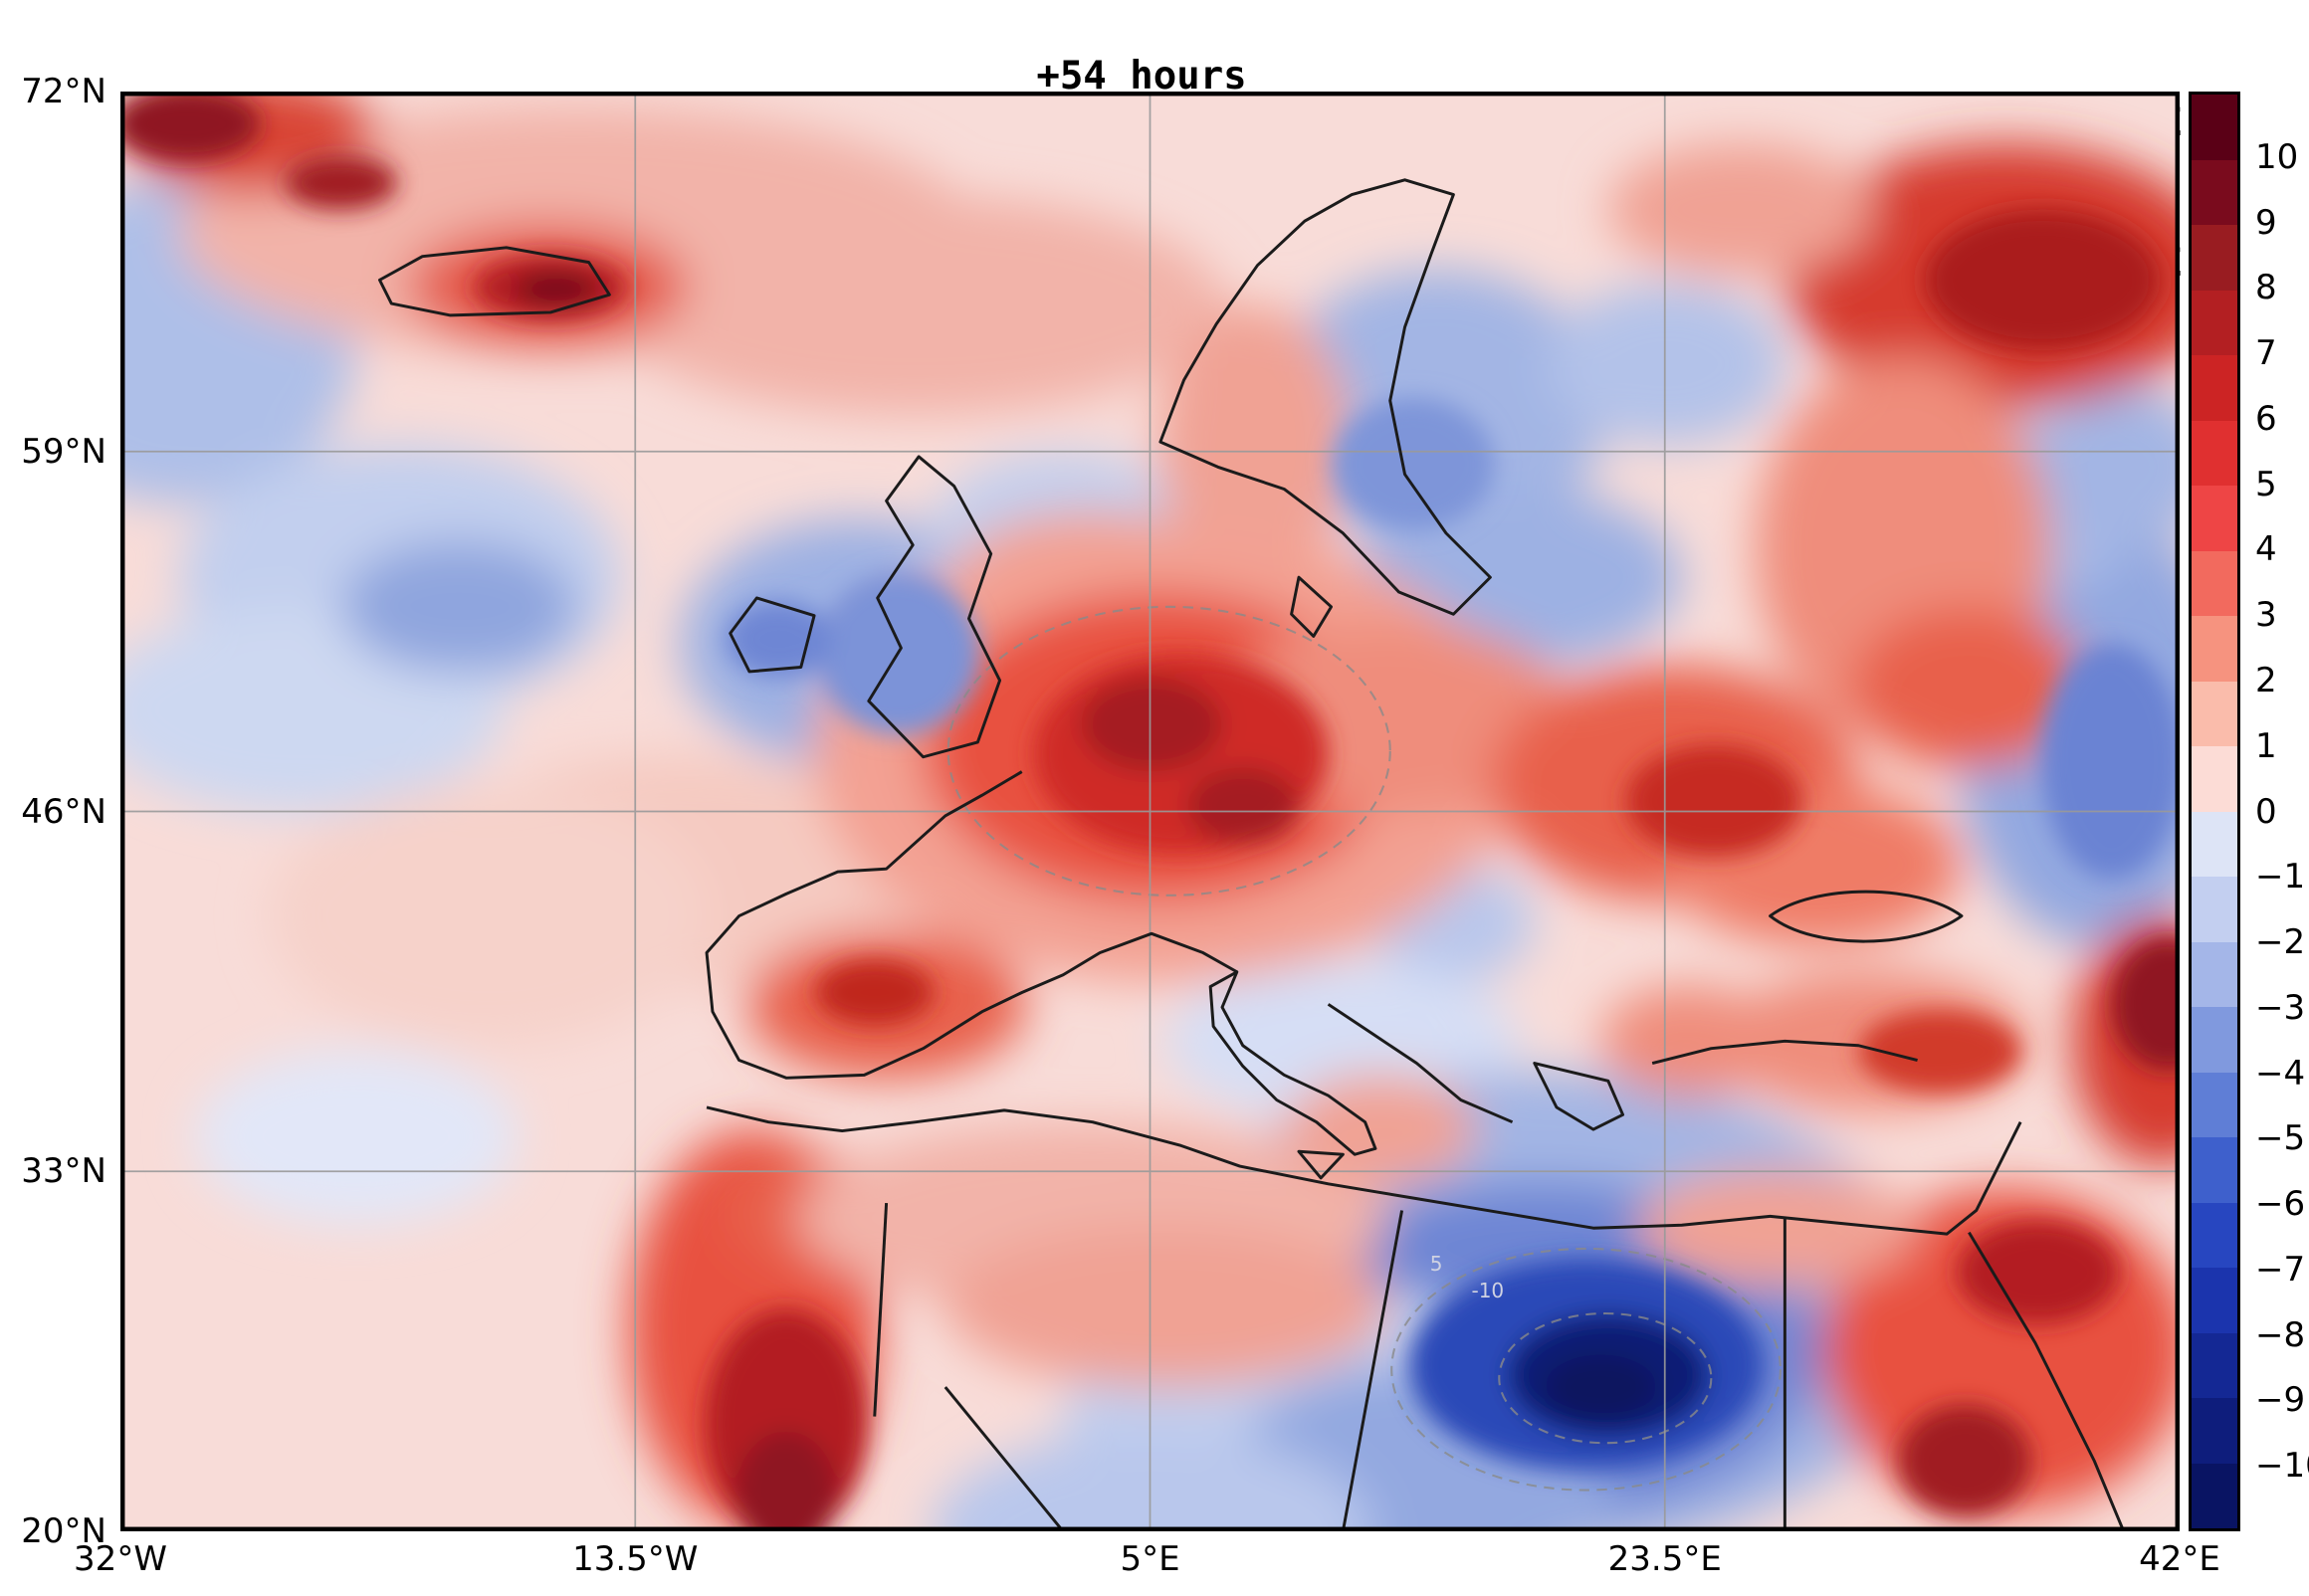 This screenshot has width=2309, height=1596. What do you see at coordinates (63, 451) in the screenshot?
I see `lat-tick-label: 59°N` at bounding box center [63, 451].